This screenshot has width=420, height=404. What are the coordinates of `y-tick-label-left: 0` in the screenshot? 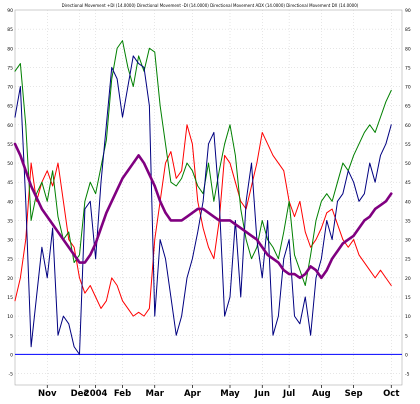 It's located at (11, 355).